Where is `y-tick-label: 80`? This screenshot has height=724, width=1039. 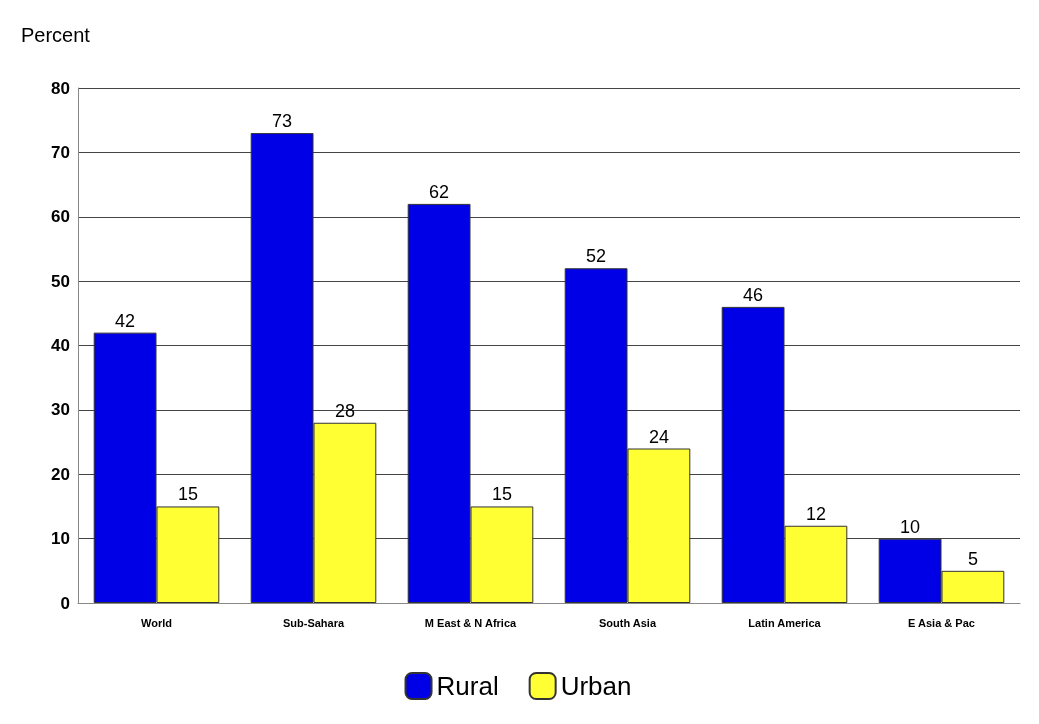
y-tick-label: 80 is located at coordinates (60, 88).